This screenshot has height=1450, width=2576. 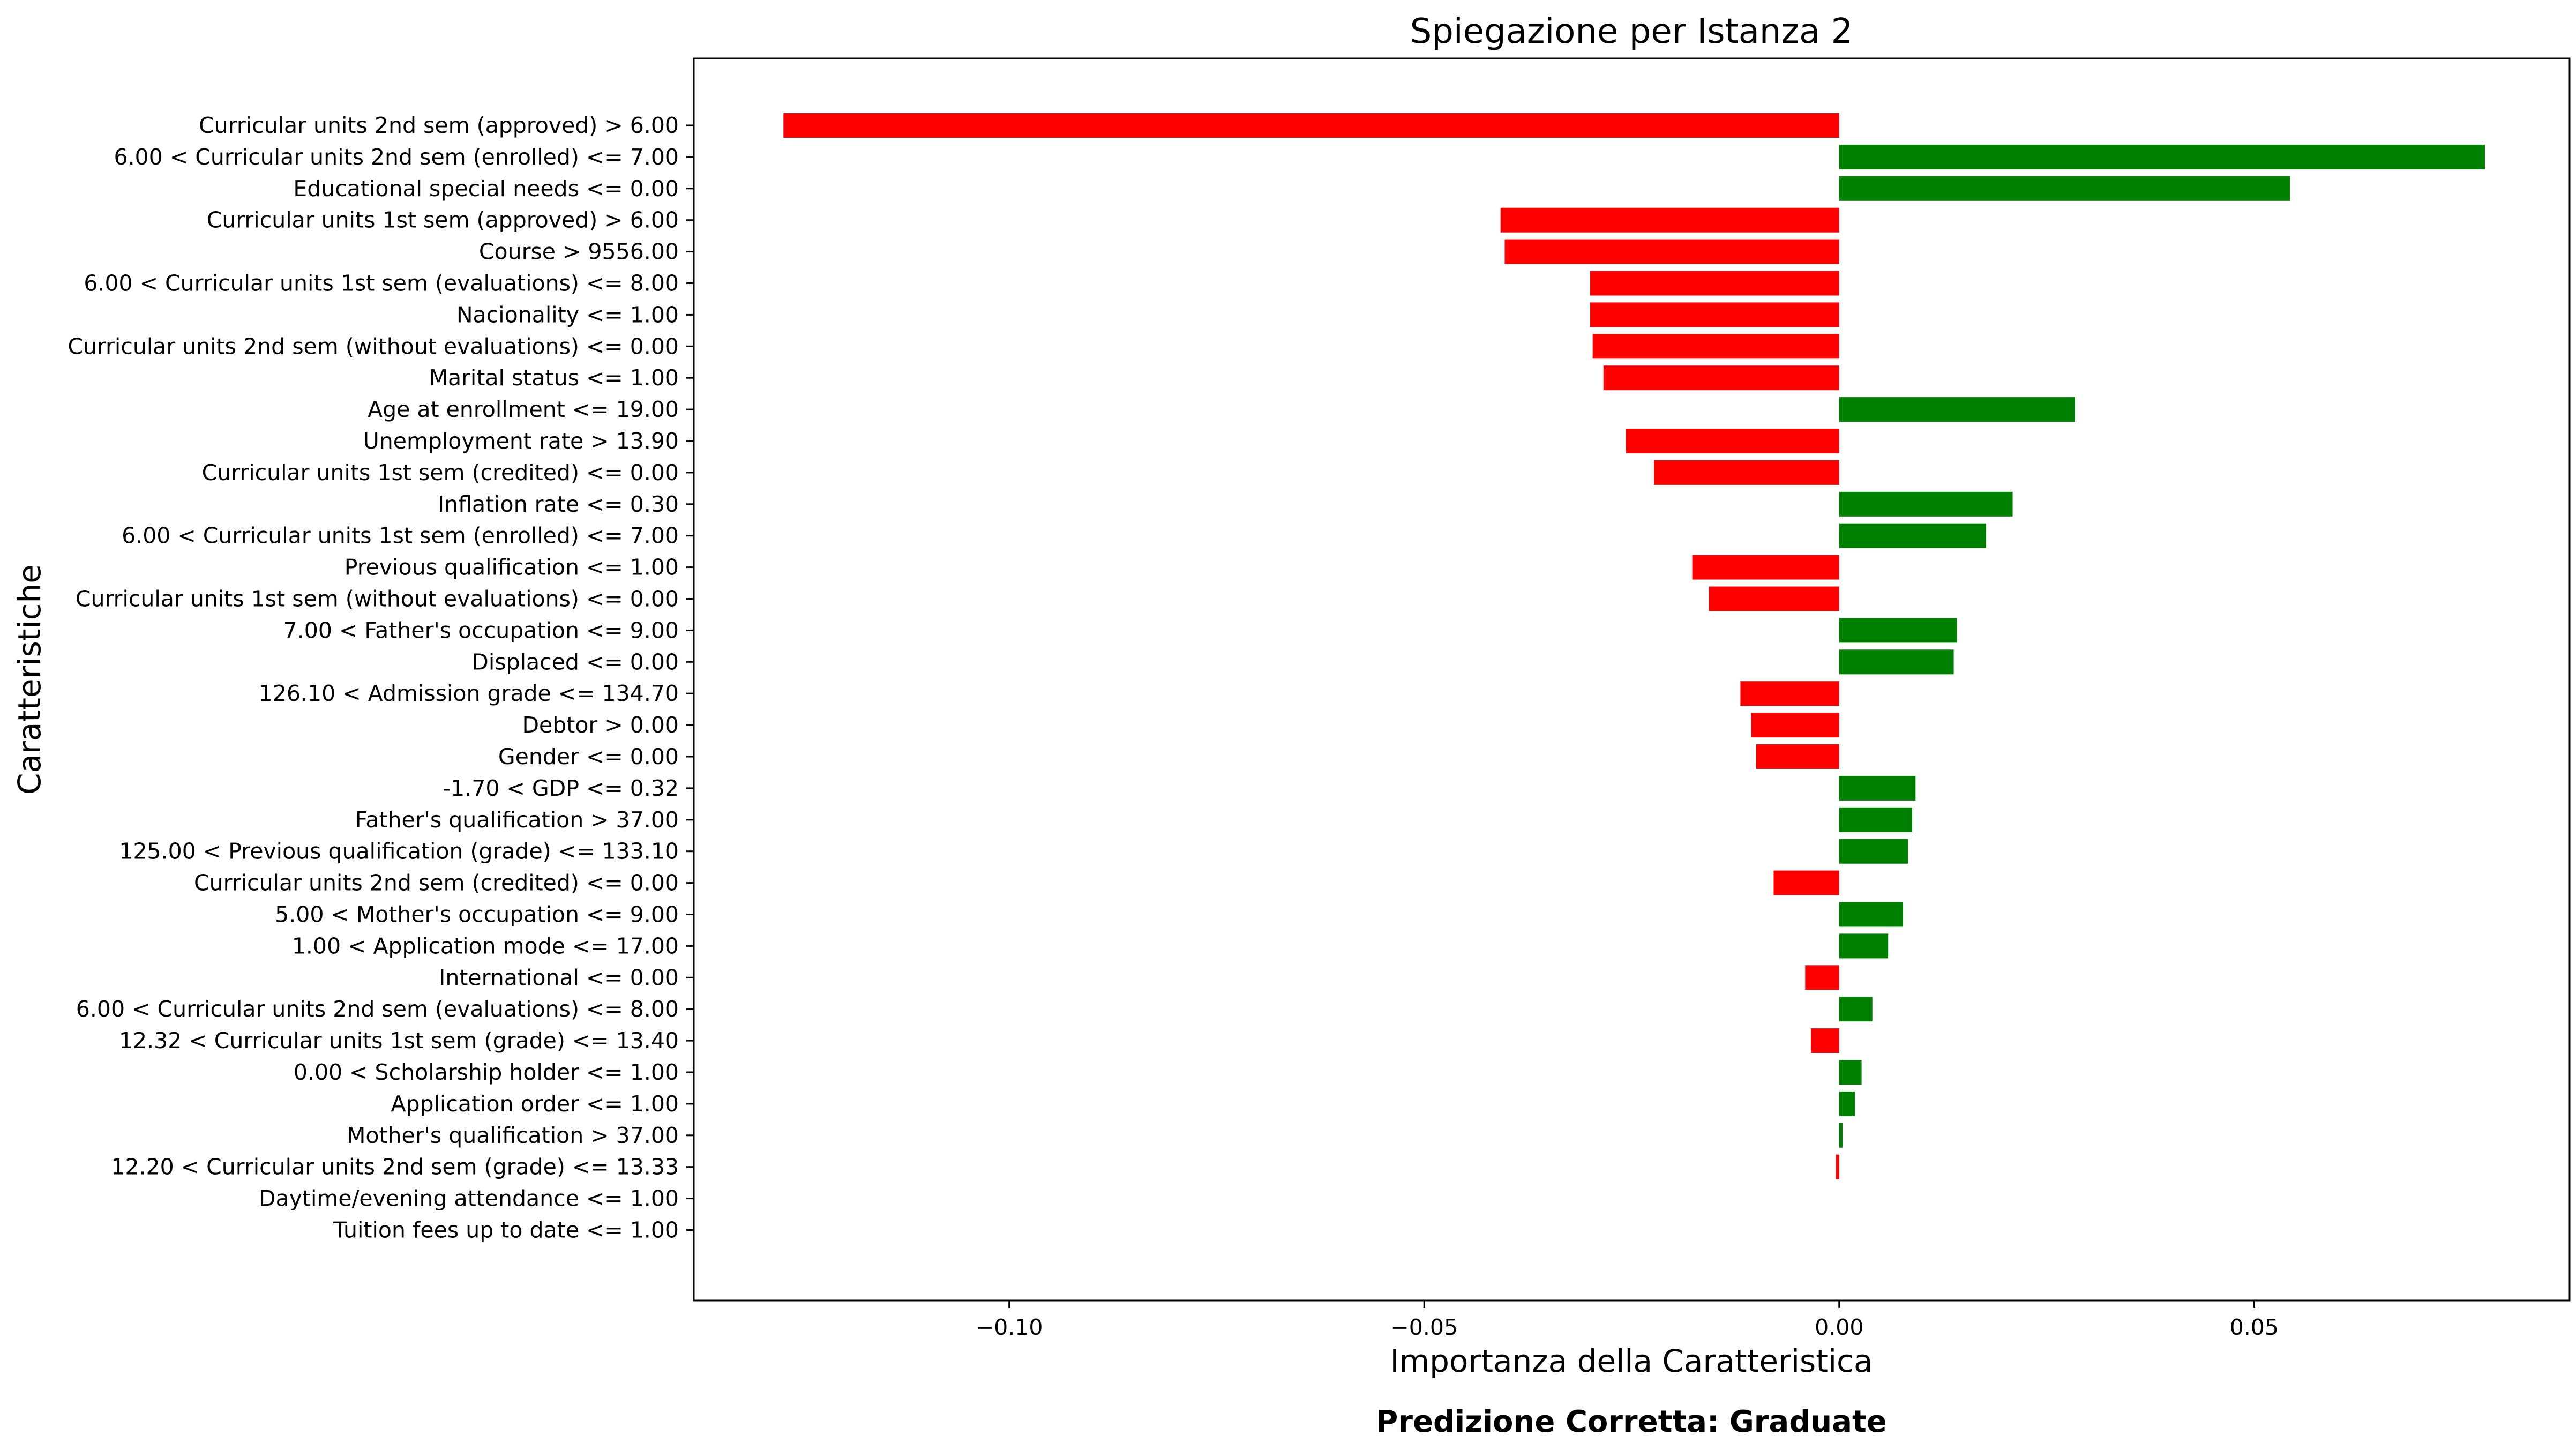 What do you see at coordinates (1631, 1361) in the screenshot?
I see `x-axis-label: Importanza della Caratteristica` at bounding box center [1631, 1361].